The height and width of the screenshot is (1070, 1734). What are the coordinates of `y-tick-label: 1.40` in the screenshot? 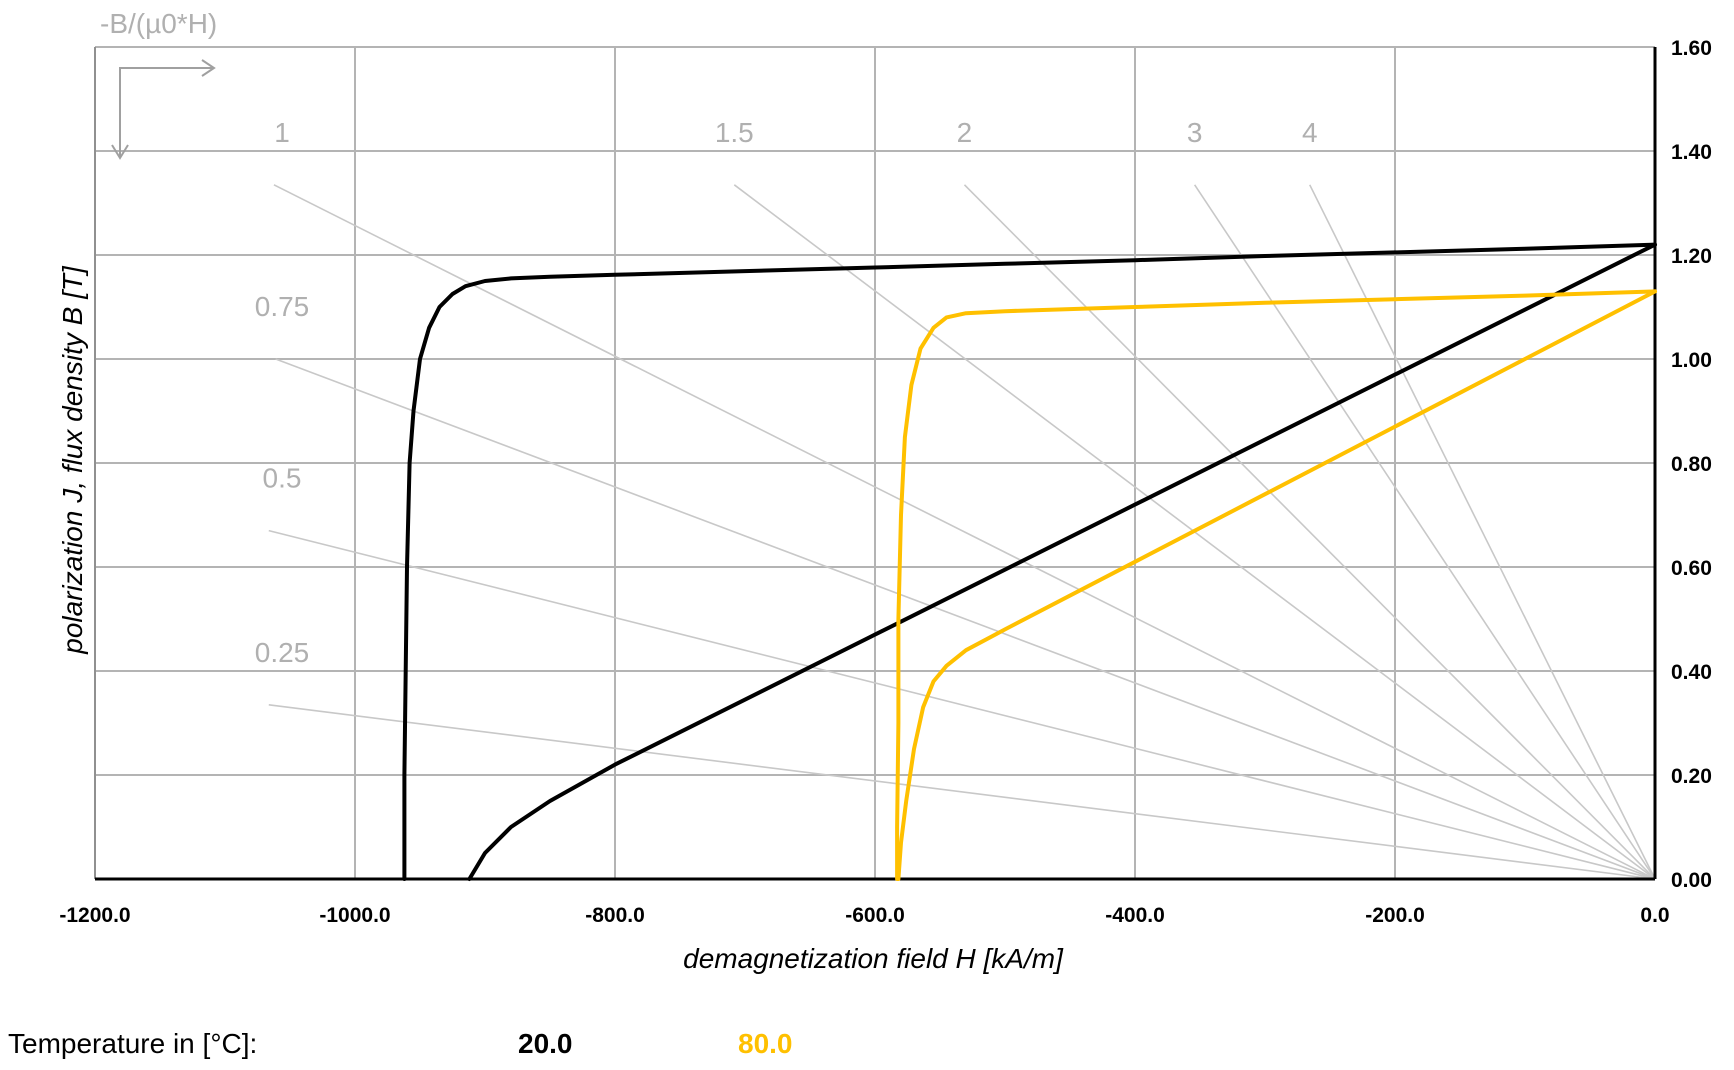 It's located at (1691, 152).